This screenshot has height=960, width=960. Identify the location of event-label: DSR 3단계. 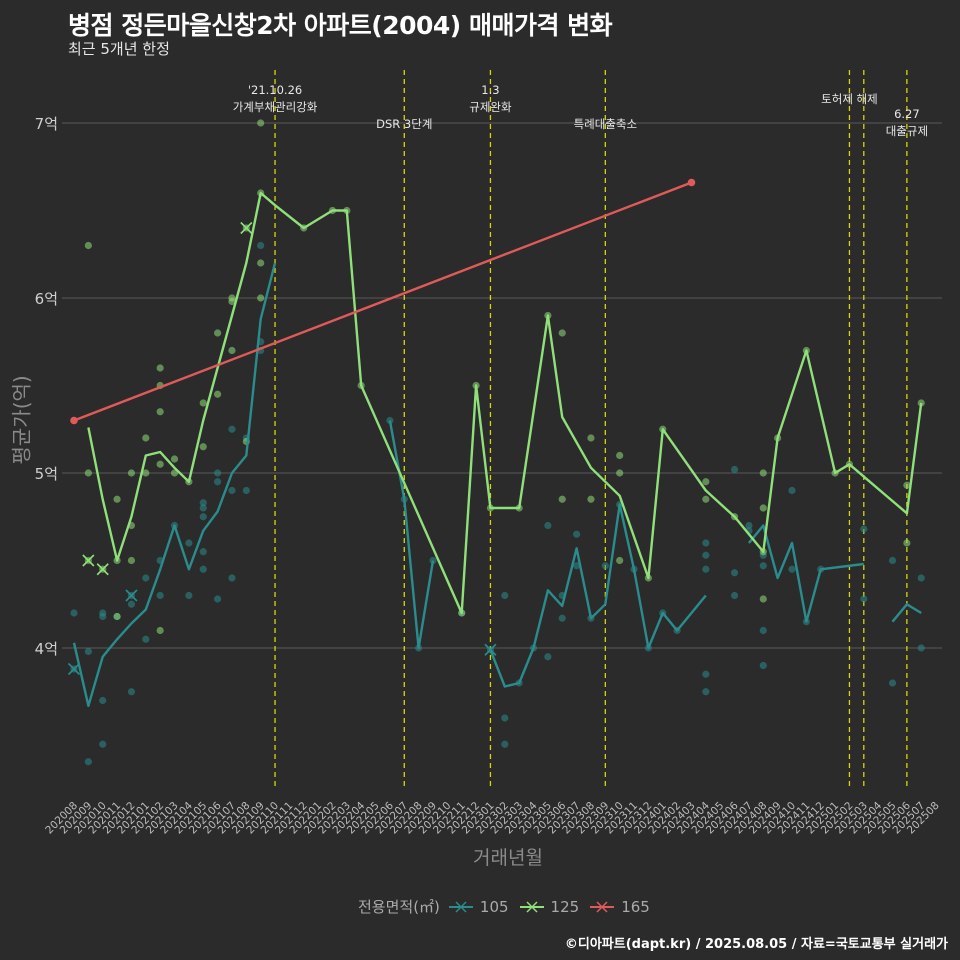
(404, 124).